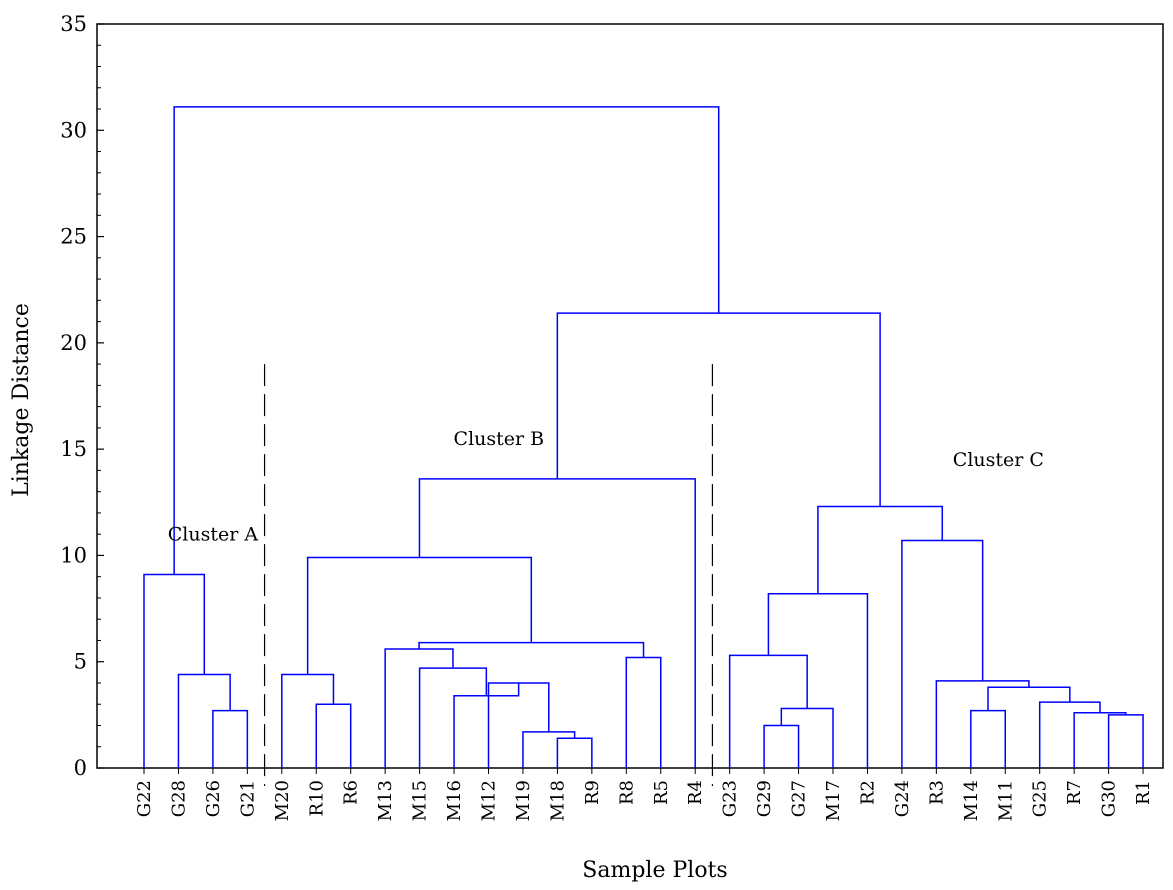  What do you see at coordinates (523, 800) in the screenshot?
I see `leaf-label: M19` at bounding box center [523, 800].